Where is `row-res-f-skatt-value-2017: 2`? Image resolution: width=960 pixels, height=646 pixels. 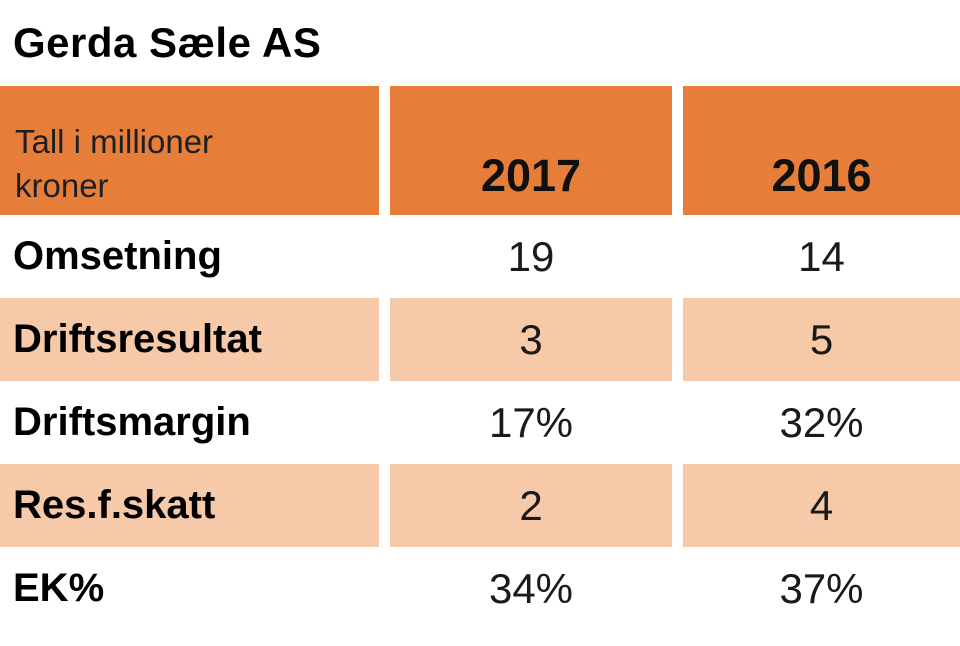 row-res-f-skatt-value-2017: 2 is located at coordinates (531, 505).